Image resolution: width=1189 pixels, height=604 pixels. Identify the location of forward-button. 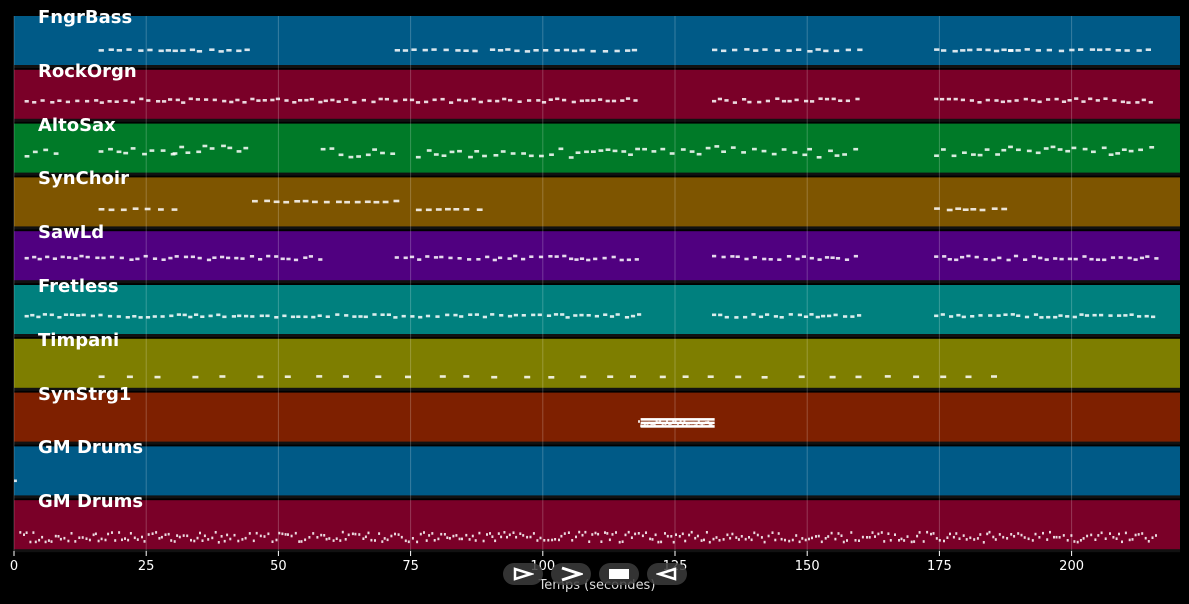
(571, 574).